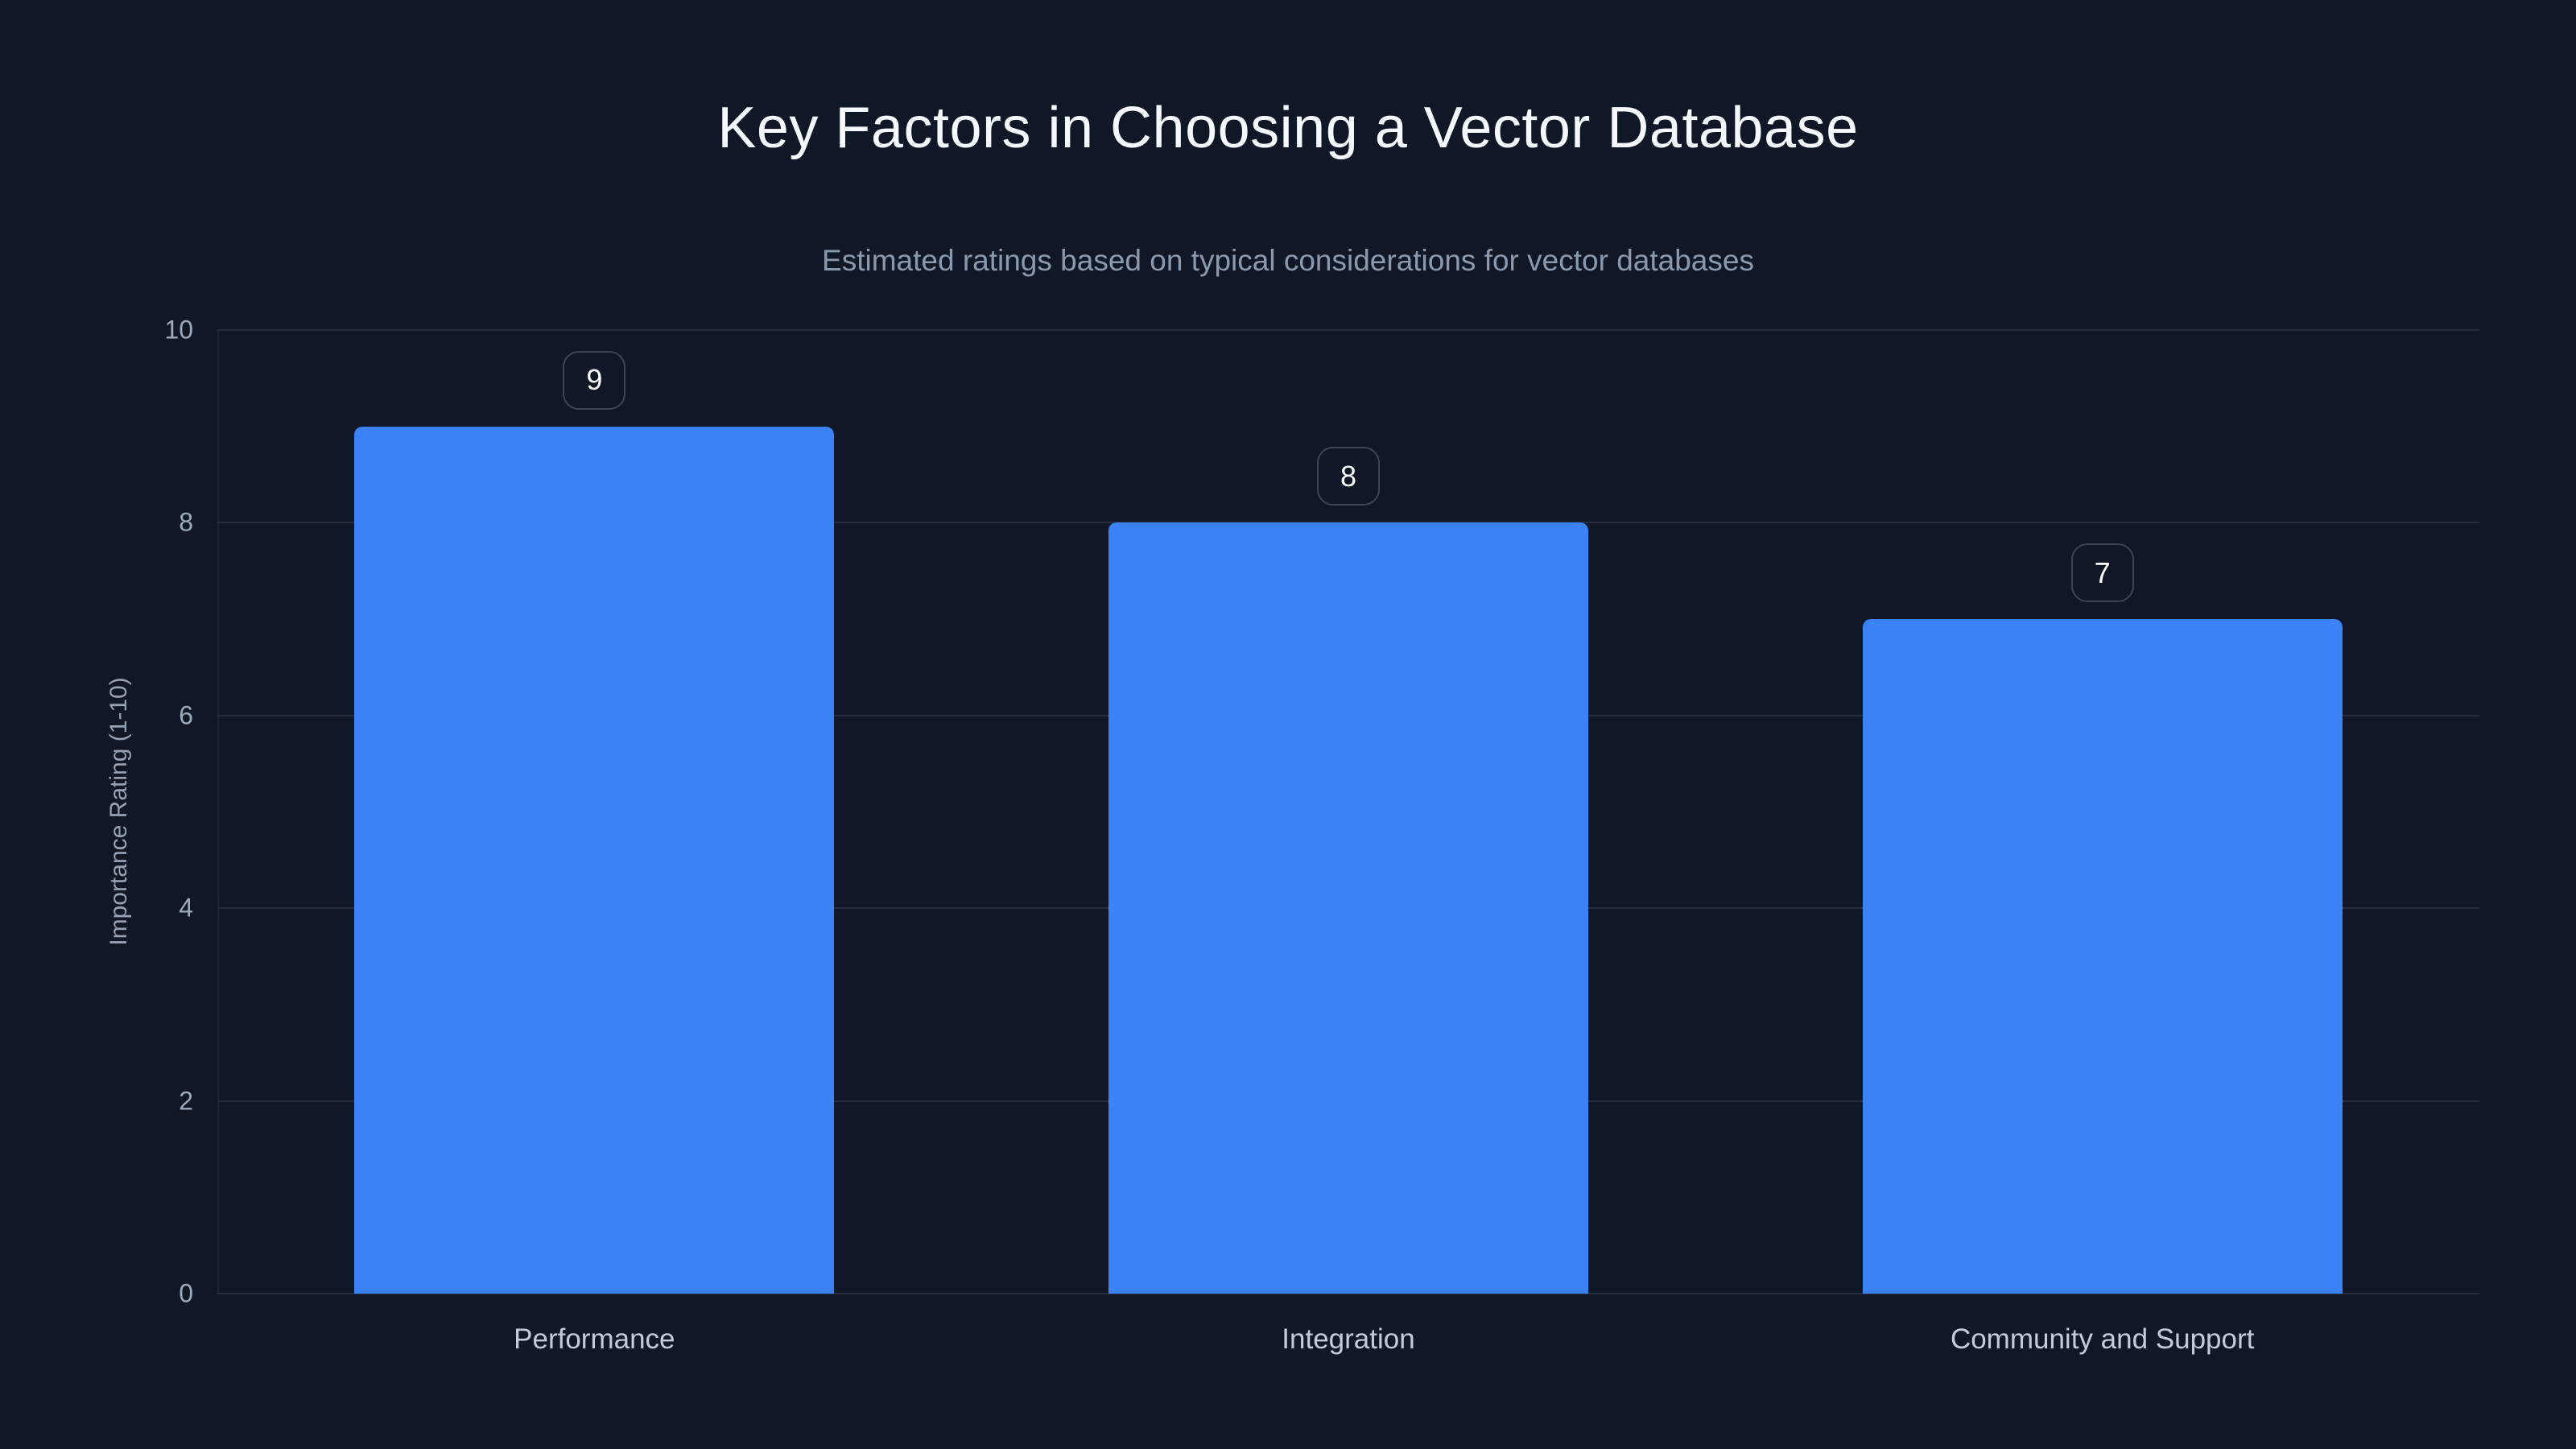 This screenshot has height=1449, width=2576. Describe the element at coordinates (178, 330) in the screenshot. I see `y-tick-label-10: 10` at that location.